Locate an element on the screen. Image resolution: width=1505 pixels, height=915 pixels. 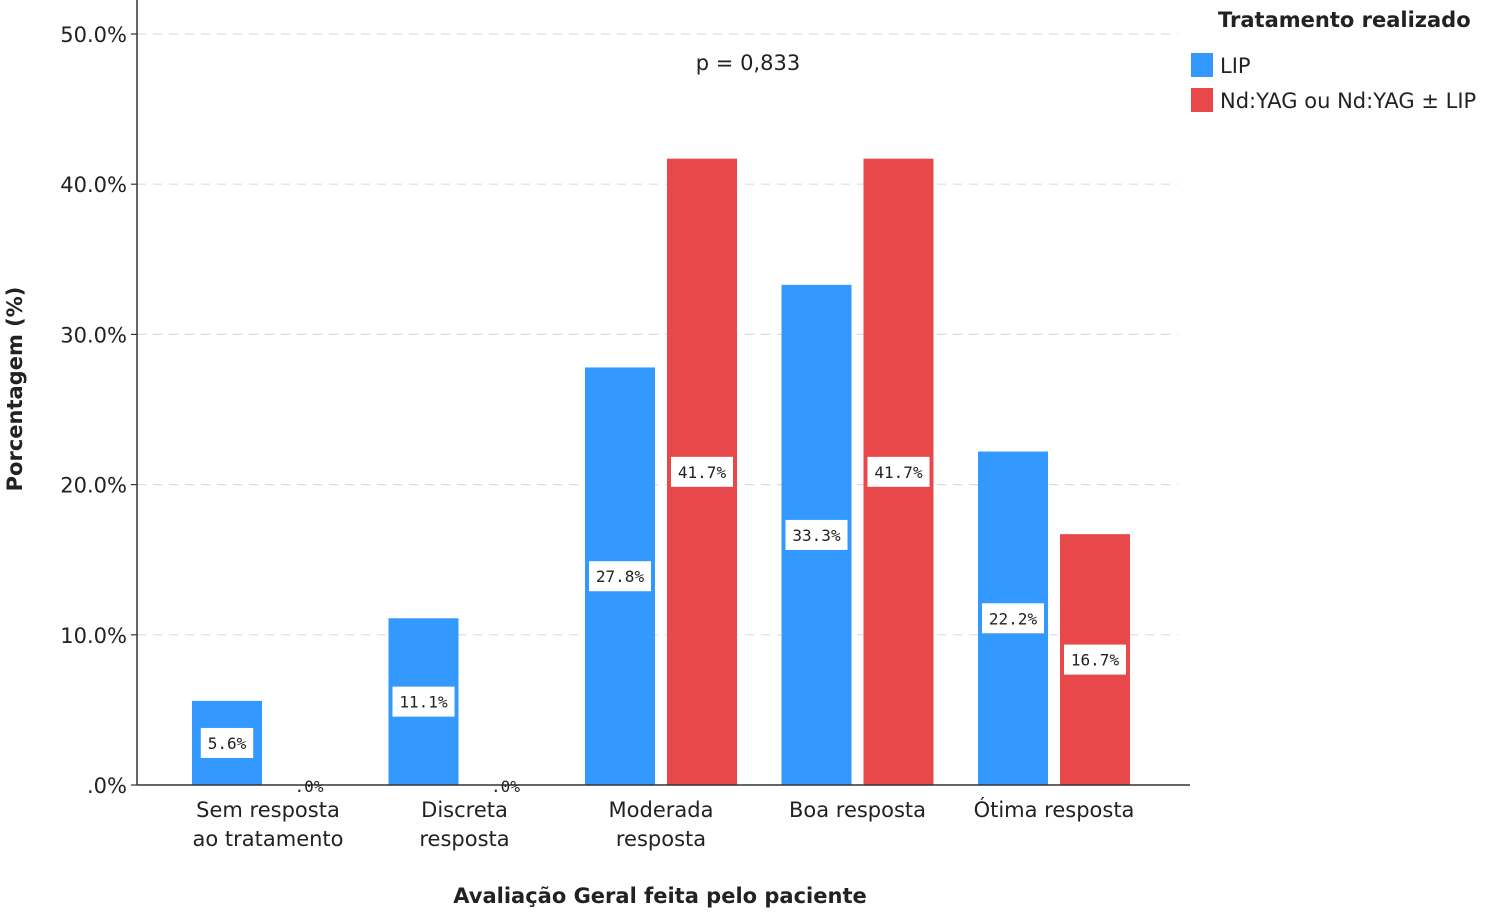
x-tick-label: Moderada is located at coordinates (661, 810).